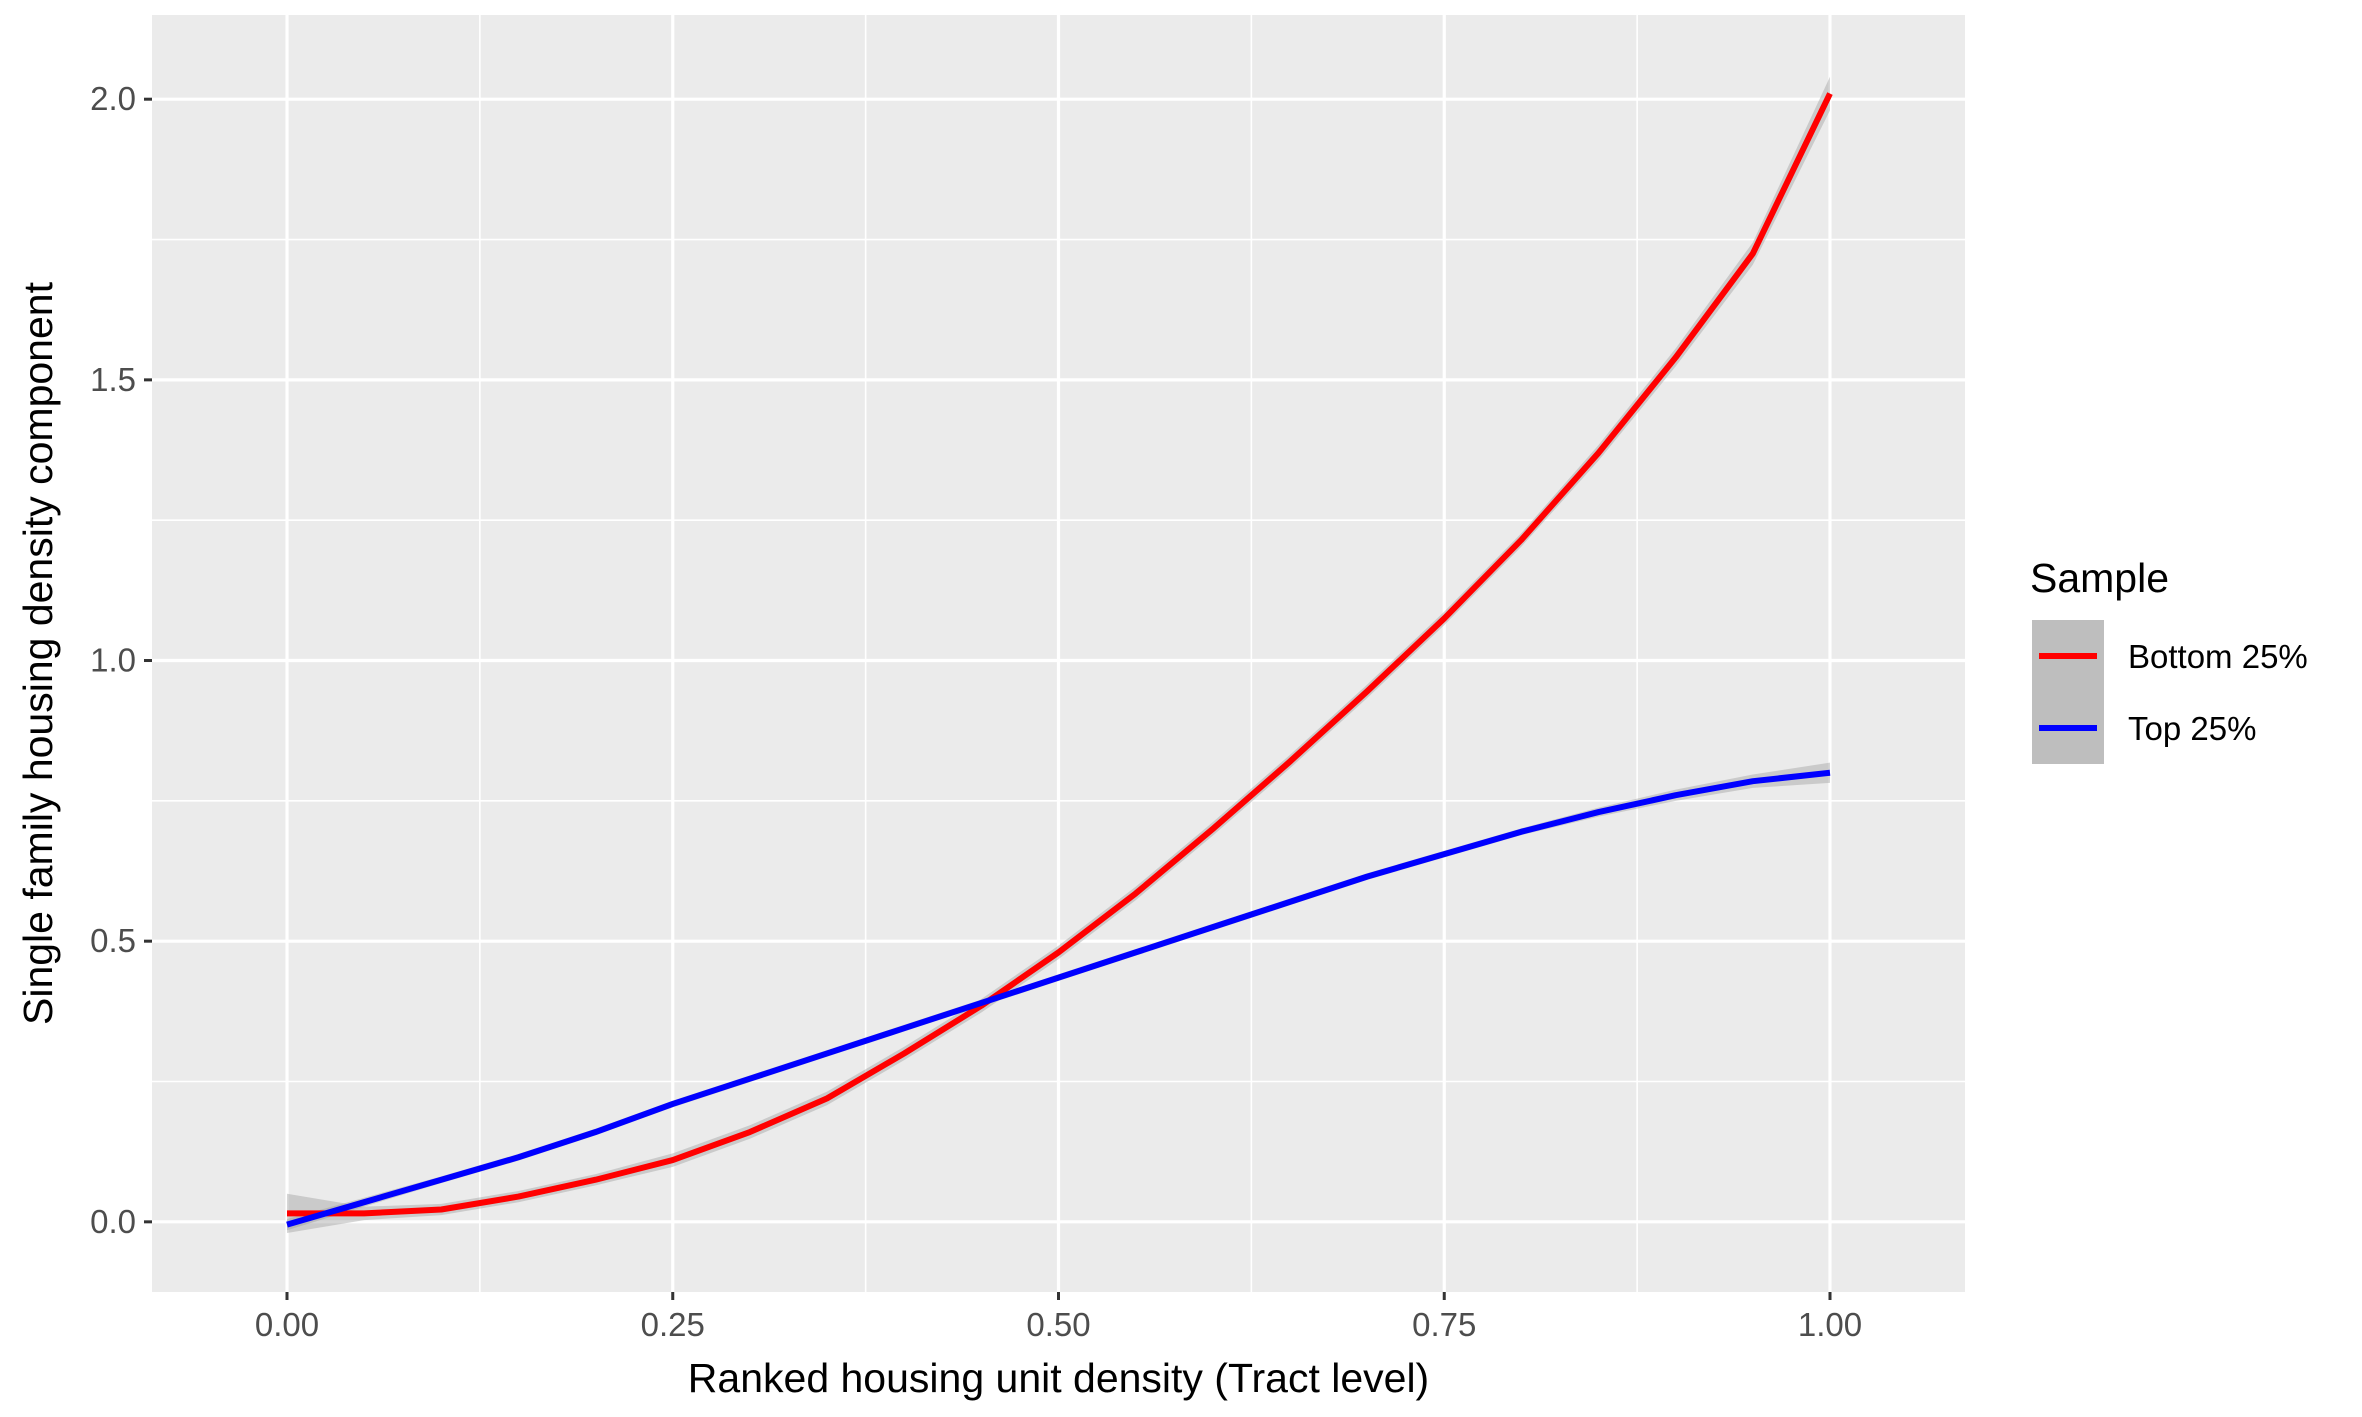 The width and height of the screenshot is (2362, 1417). I want to click on y-tick-label: 0.5, so click(113, 940).